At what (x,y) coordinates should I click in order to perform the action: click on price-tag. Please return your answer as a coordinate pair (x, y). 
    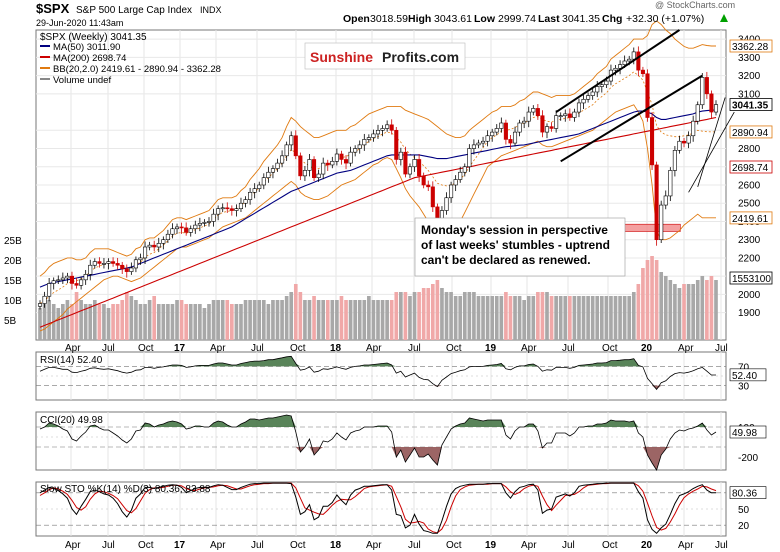
    Looking at the image, I should click on (751, 218).